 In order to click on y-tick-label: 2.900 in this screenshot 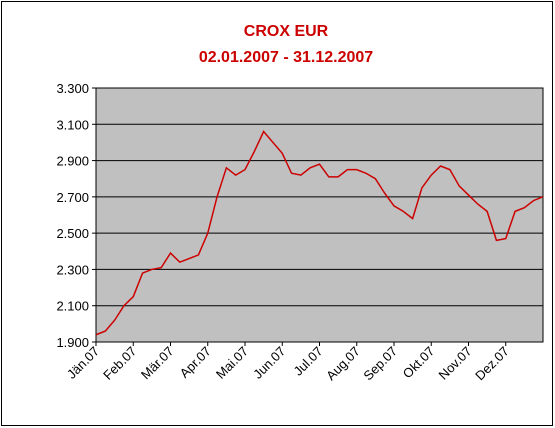, I will do `click(72, 161)`.